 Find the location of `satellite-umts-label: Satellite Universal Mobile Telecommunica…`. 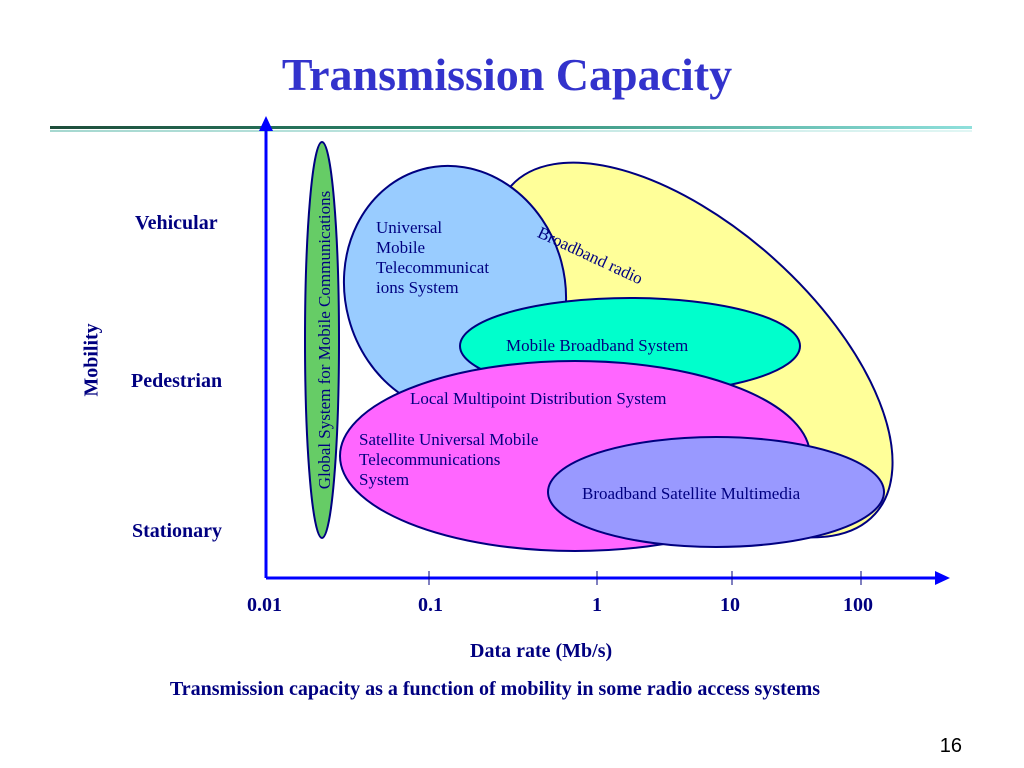

satellite-umts-label: Satellite Universal Mobile Telecommunica… is located at coordinates (449, 459).